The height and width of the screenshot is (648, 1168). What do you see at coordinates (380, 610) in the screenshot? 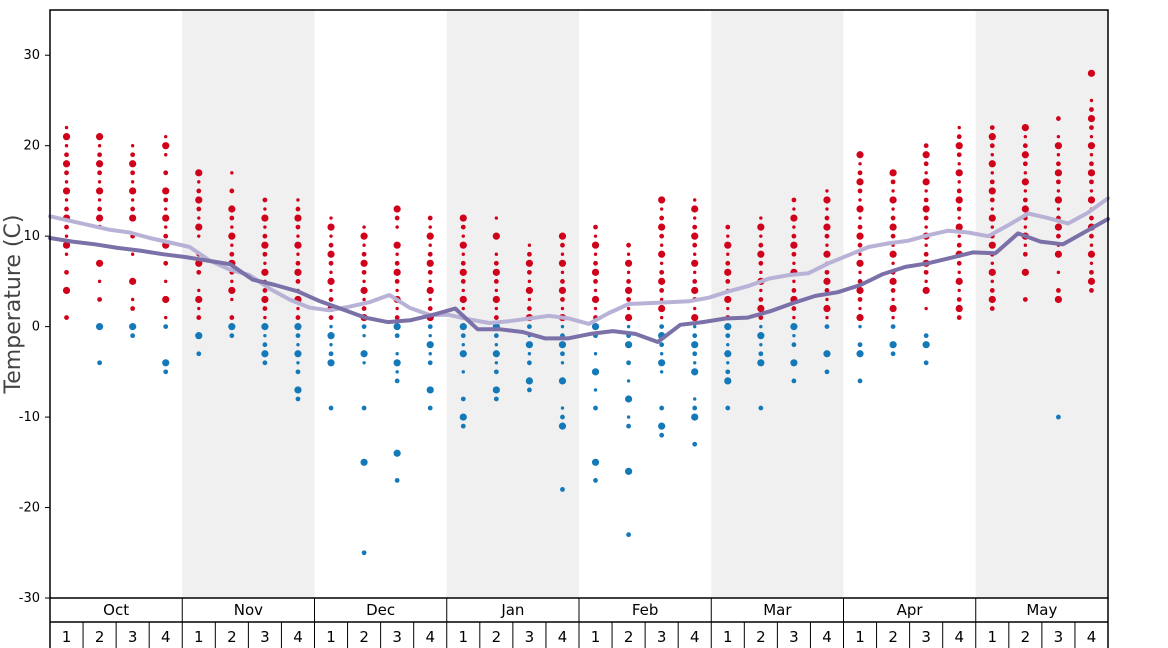
I see `month-label: Dec` at bounding box center [380, 610].